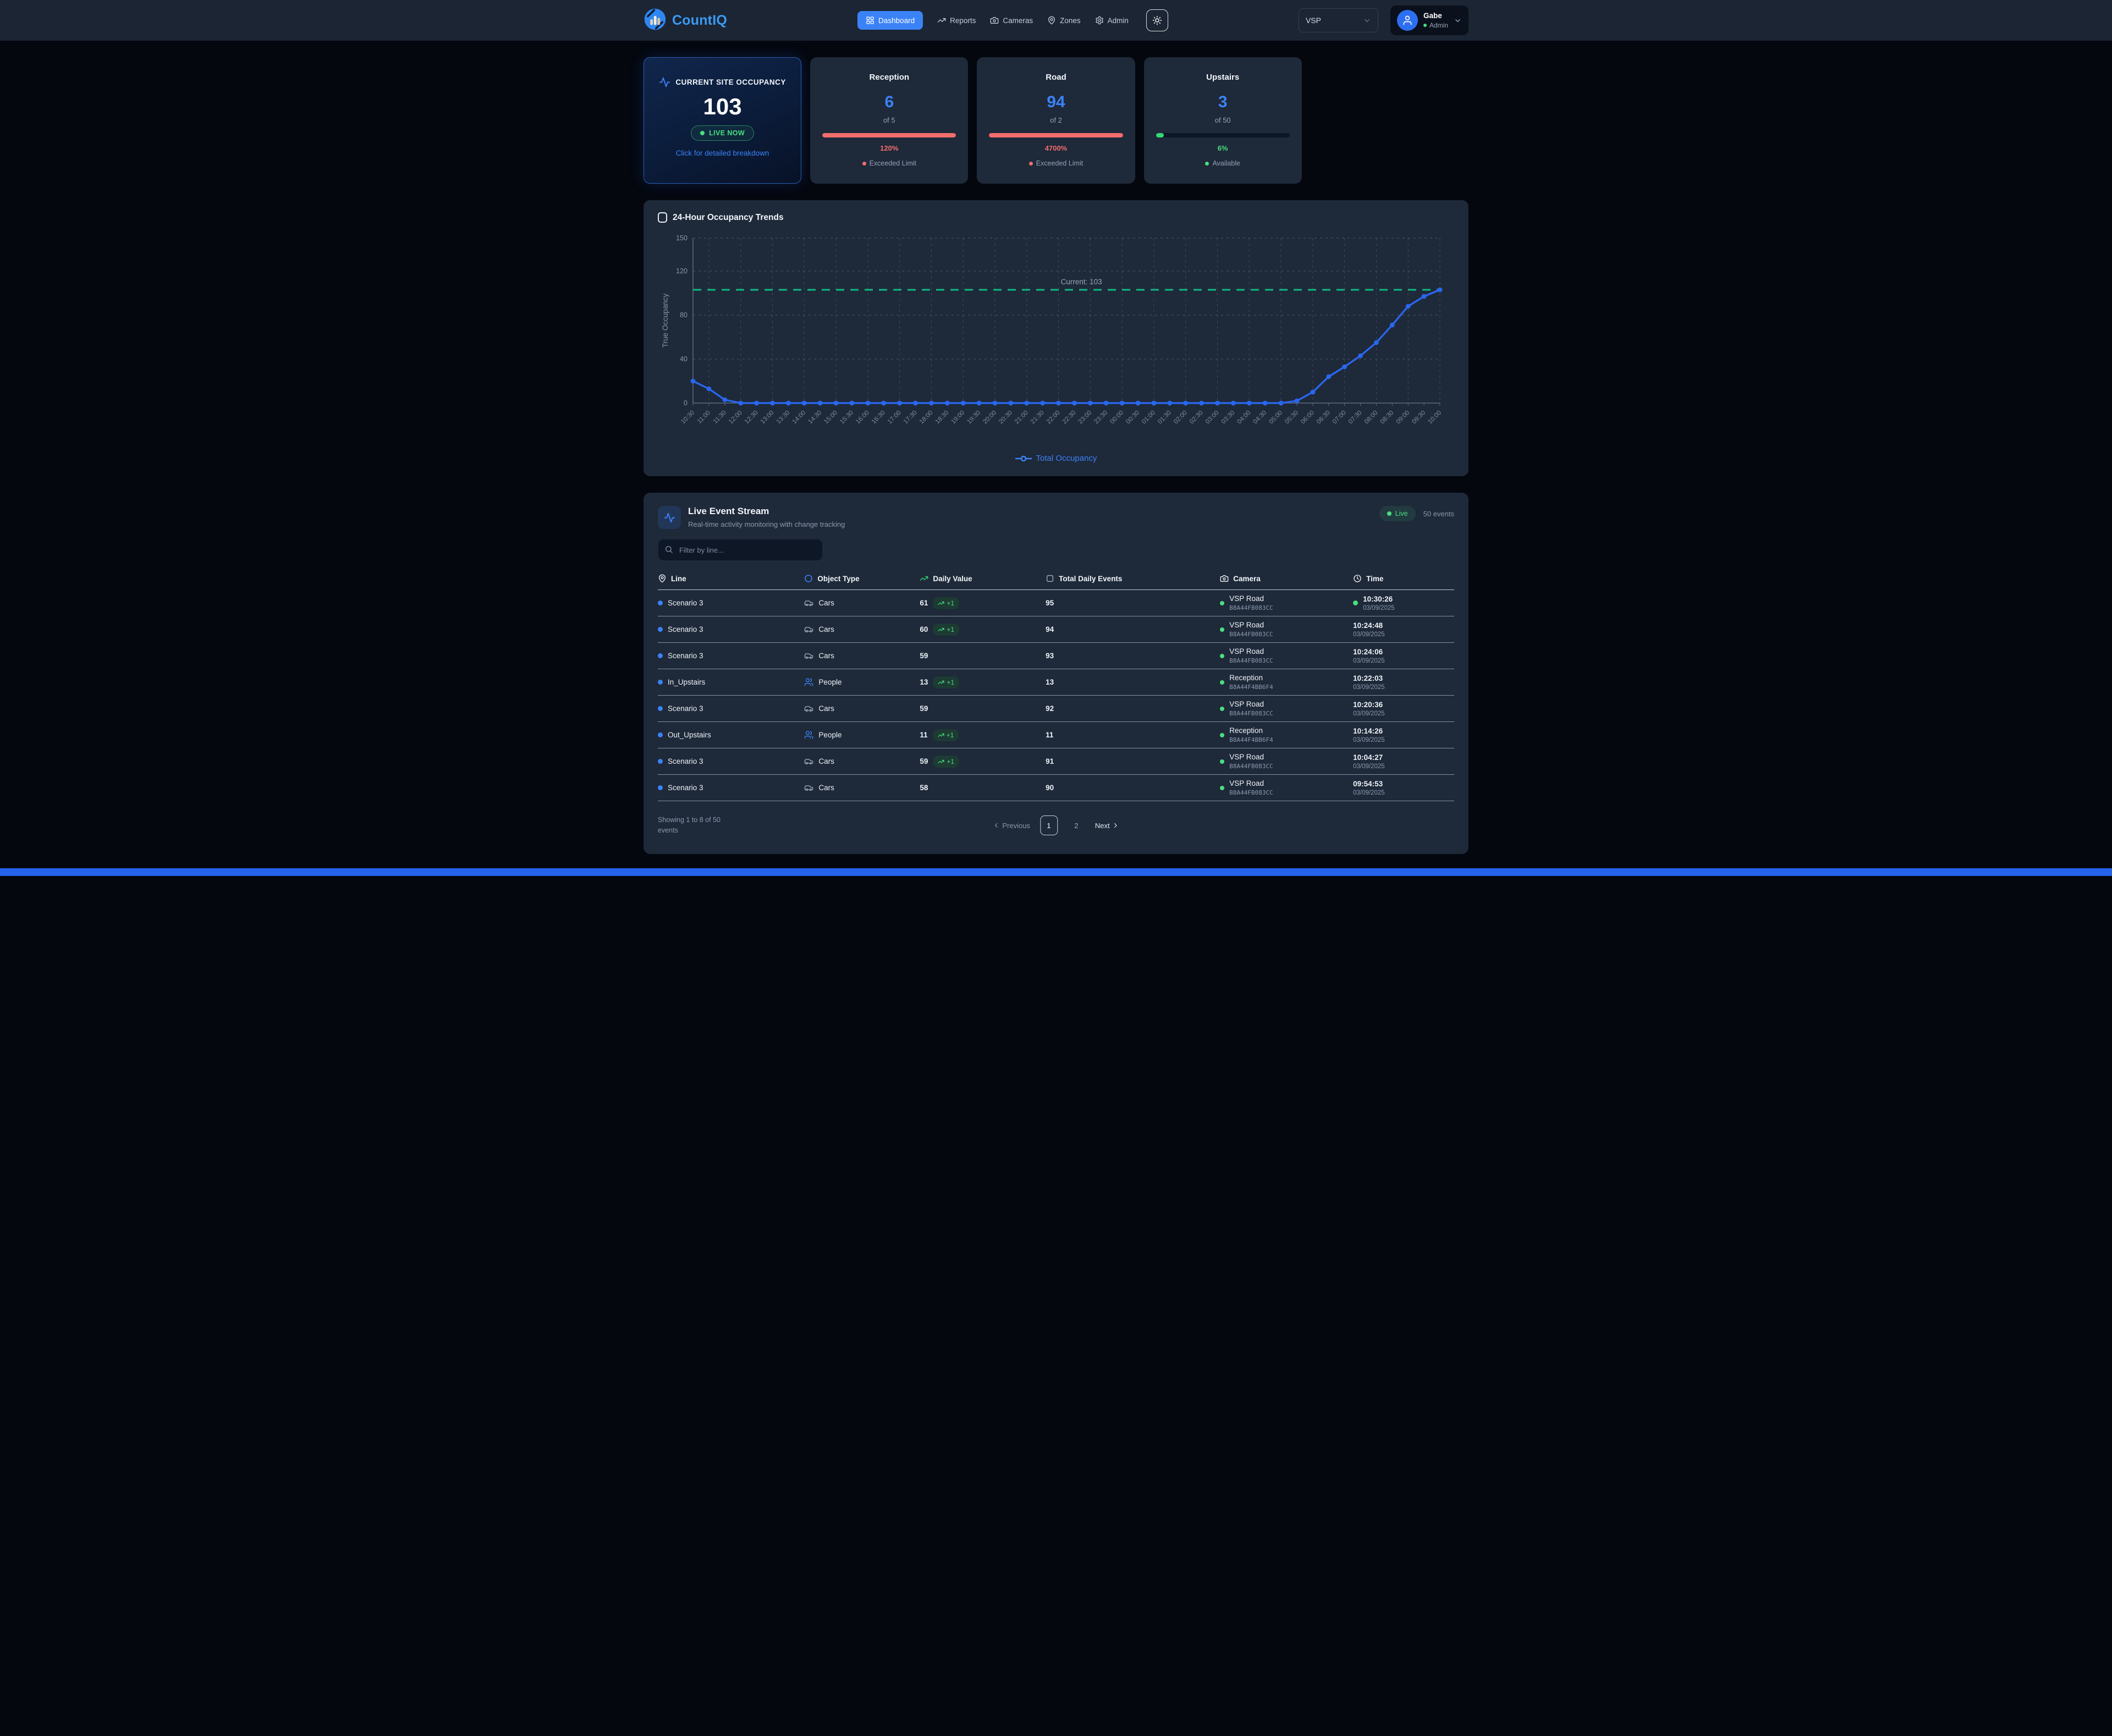 This screenshot has height=1736, width=2112. What do you see at coordinates (1011, 826) in the screenshot?
I see `previous-page-button: Previous` at bounding box center [1011, 826].